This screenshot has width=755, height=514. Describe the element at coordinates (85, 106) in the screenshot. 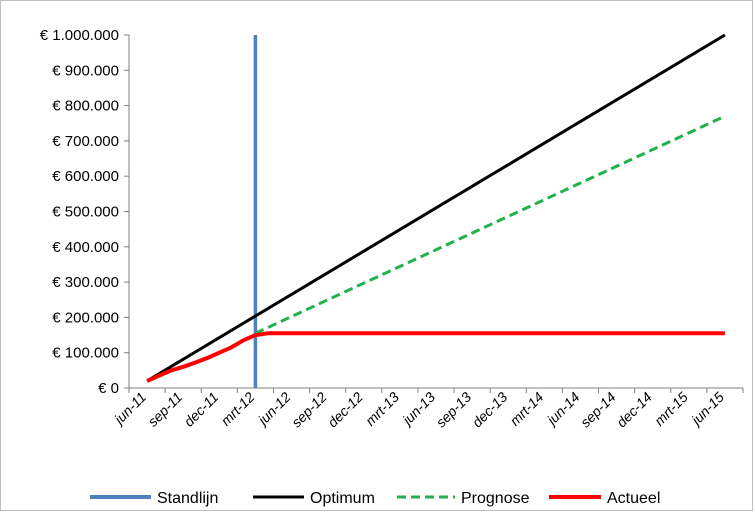

I see `y-tick-label: € 800.000` at that location.